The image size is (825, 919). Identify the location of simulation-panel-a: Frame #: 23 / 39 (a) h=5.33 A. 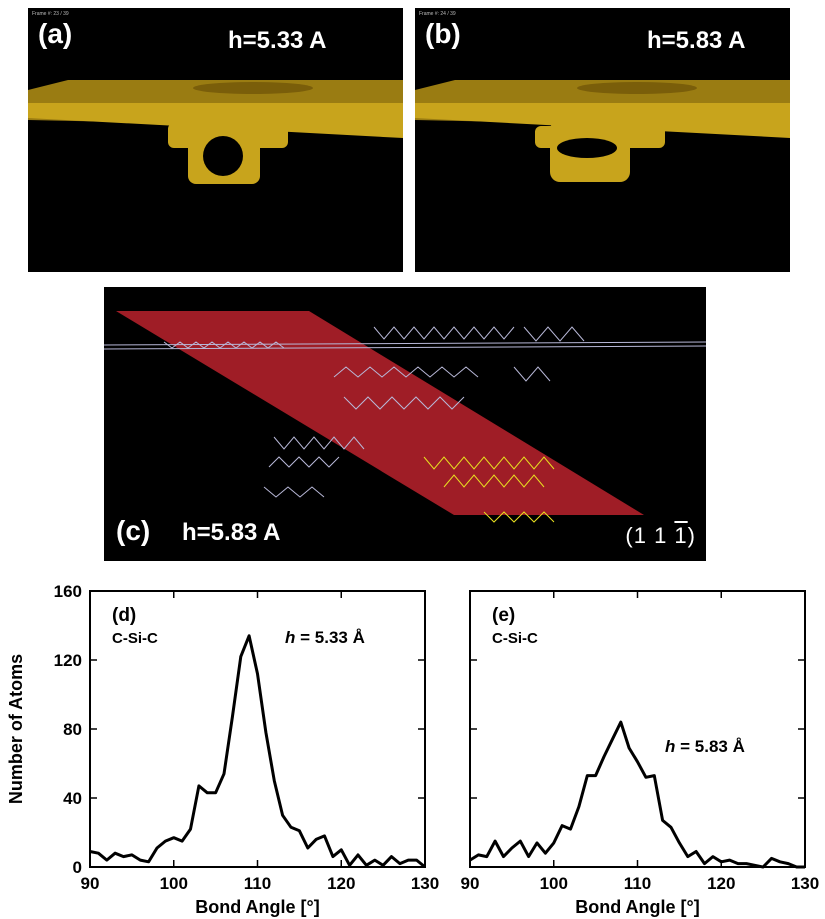
(215, 140).